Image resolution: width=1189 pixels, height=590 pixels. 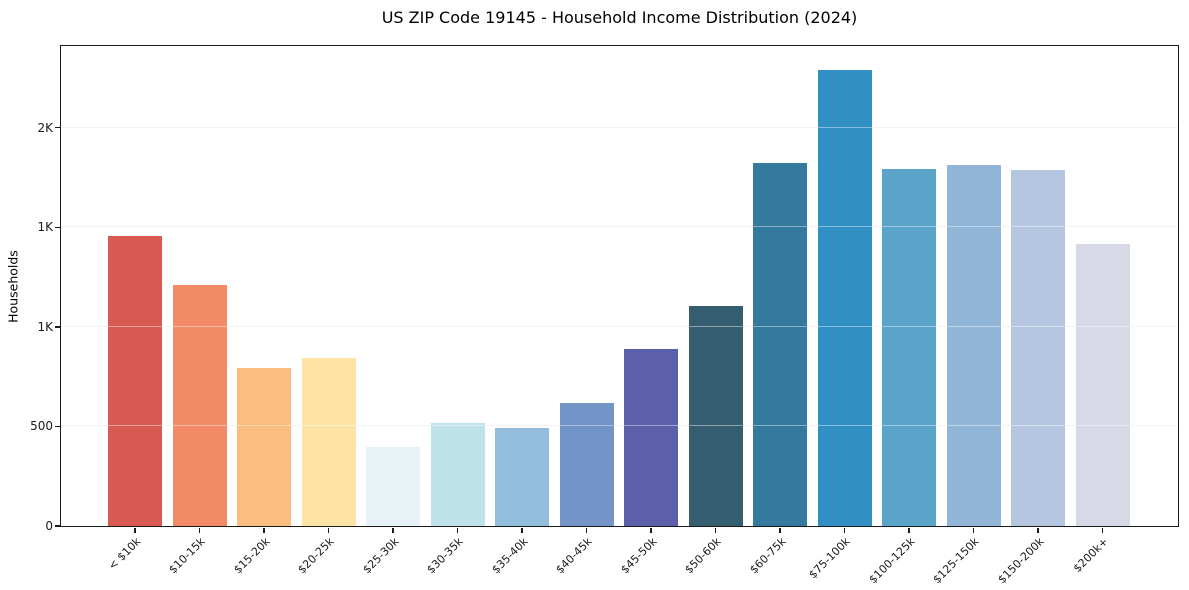 What do you see at coordinates (1090, 555) in the screenshot?
I see `x-tick-label: $200k+` at bounding box center [1090, 555].